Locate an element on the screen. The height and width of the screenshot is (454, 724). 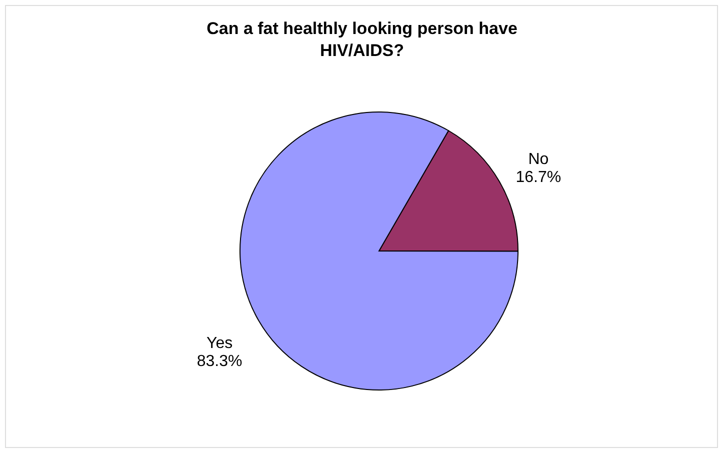
slice-label: Yes is located at coordinates (219, 343).